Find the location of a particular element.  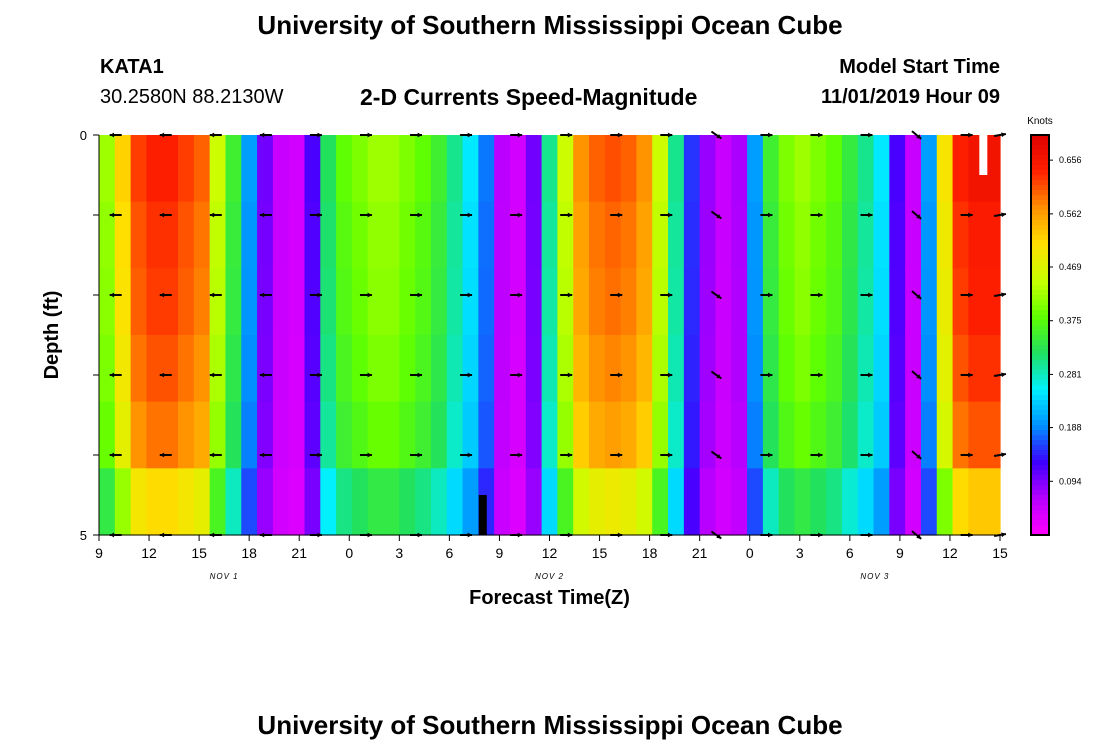

x-tick-label: 15 is located at coordinates (1000, 553).